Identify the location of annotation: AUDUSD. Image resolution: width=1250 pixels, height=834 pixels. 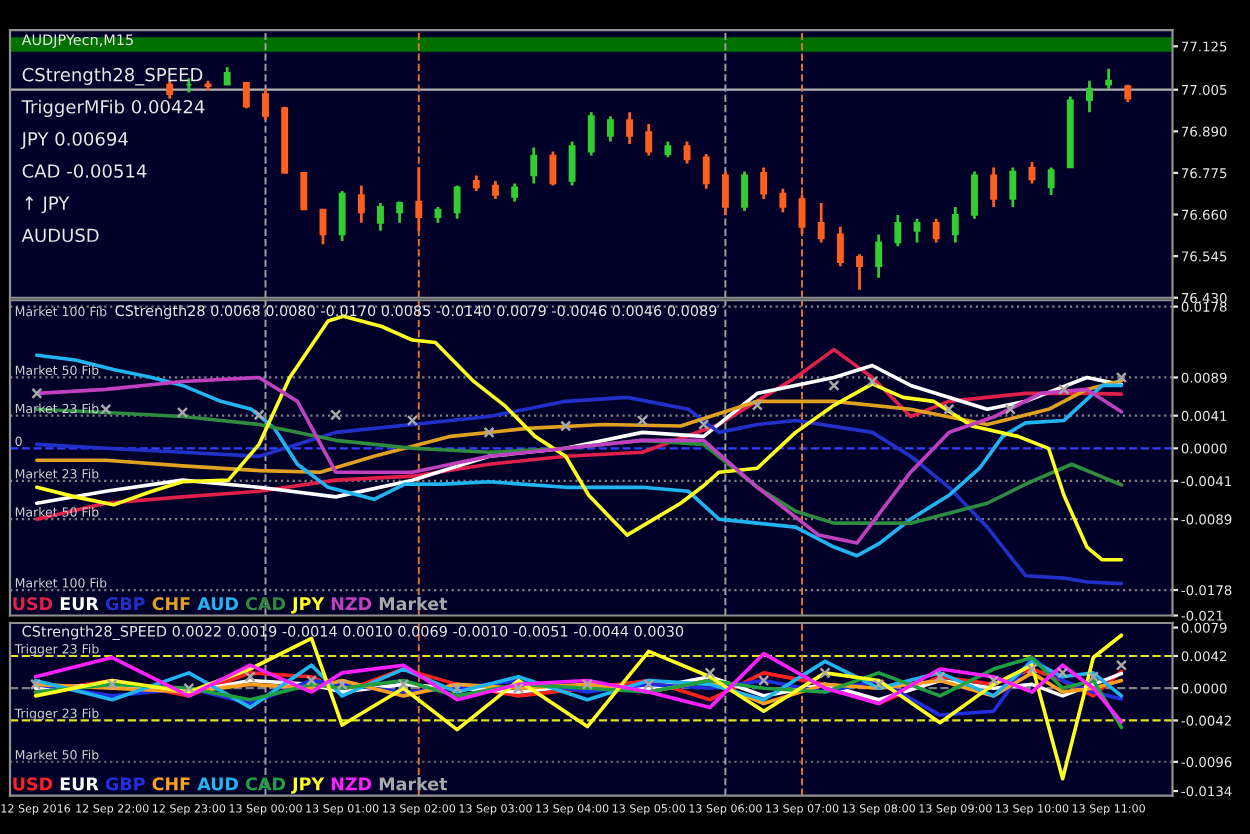
(60, 235).